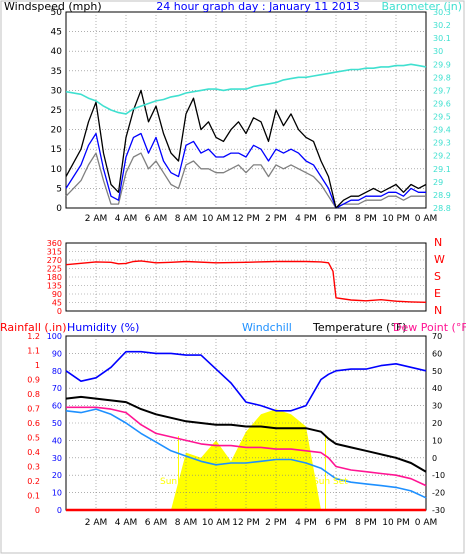 This screenshot has height=555, width=466. Describe the element at coordinates (33, 336) in the screenshot. I see `rain-tick-1-2: 1.2` at that location.